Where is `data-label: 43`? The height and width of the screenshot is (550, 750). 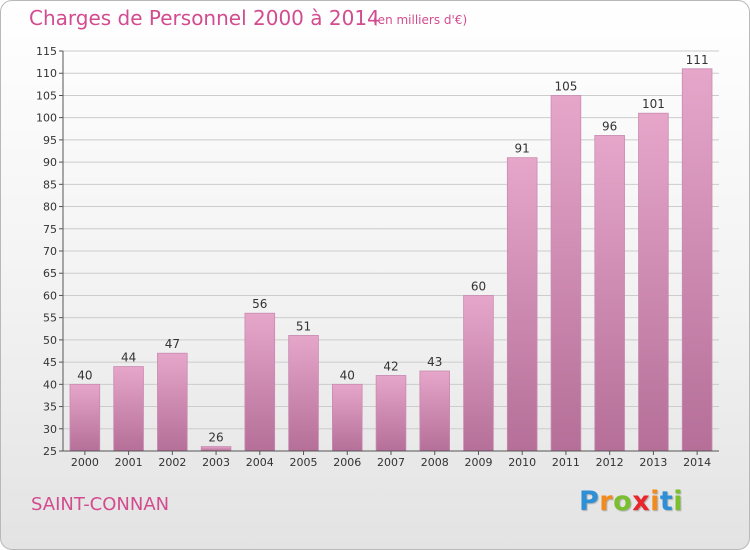 data-label: 43 is located at coordinates (434, 362).